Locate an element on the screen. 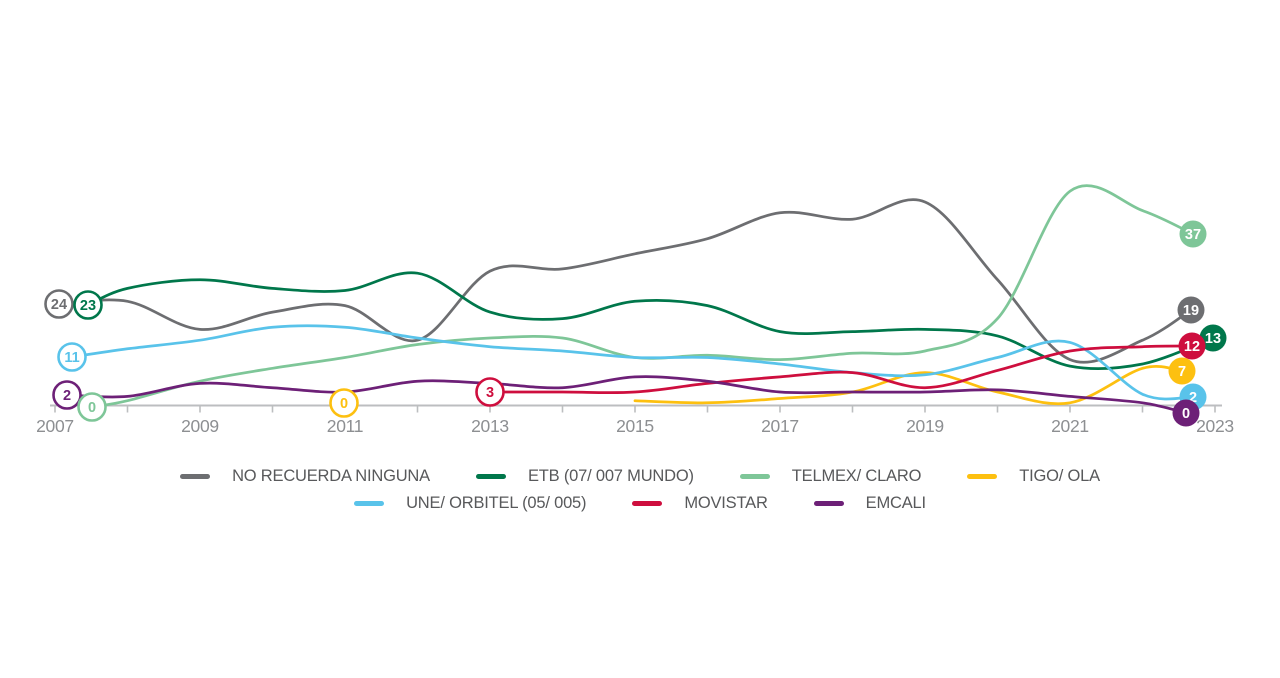  value-badge-tigo-ola-0-2011: 0 is located at coordinates (344, 403).